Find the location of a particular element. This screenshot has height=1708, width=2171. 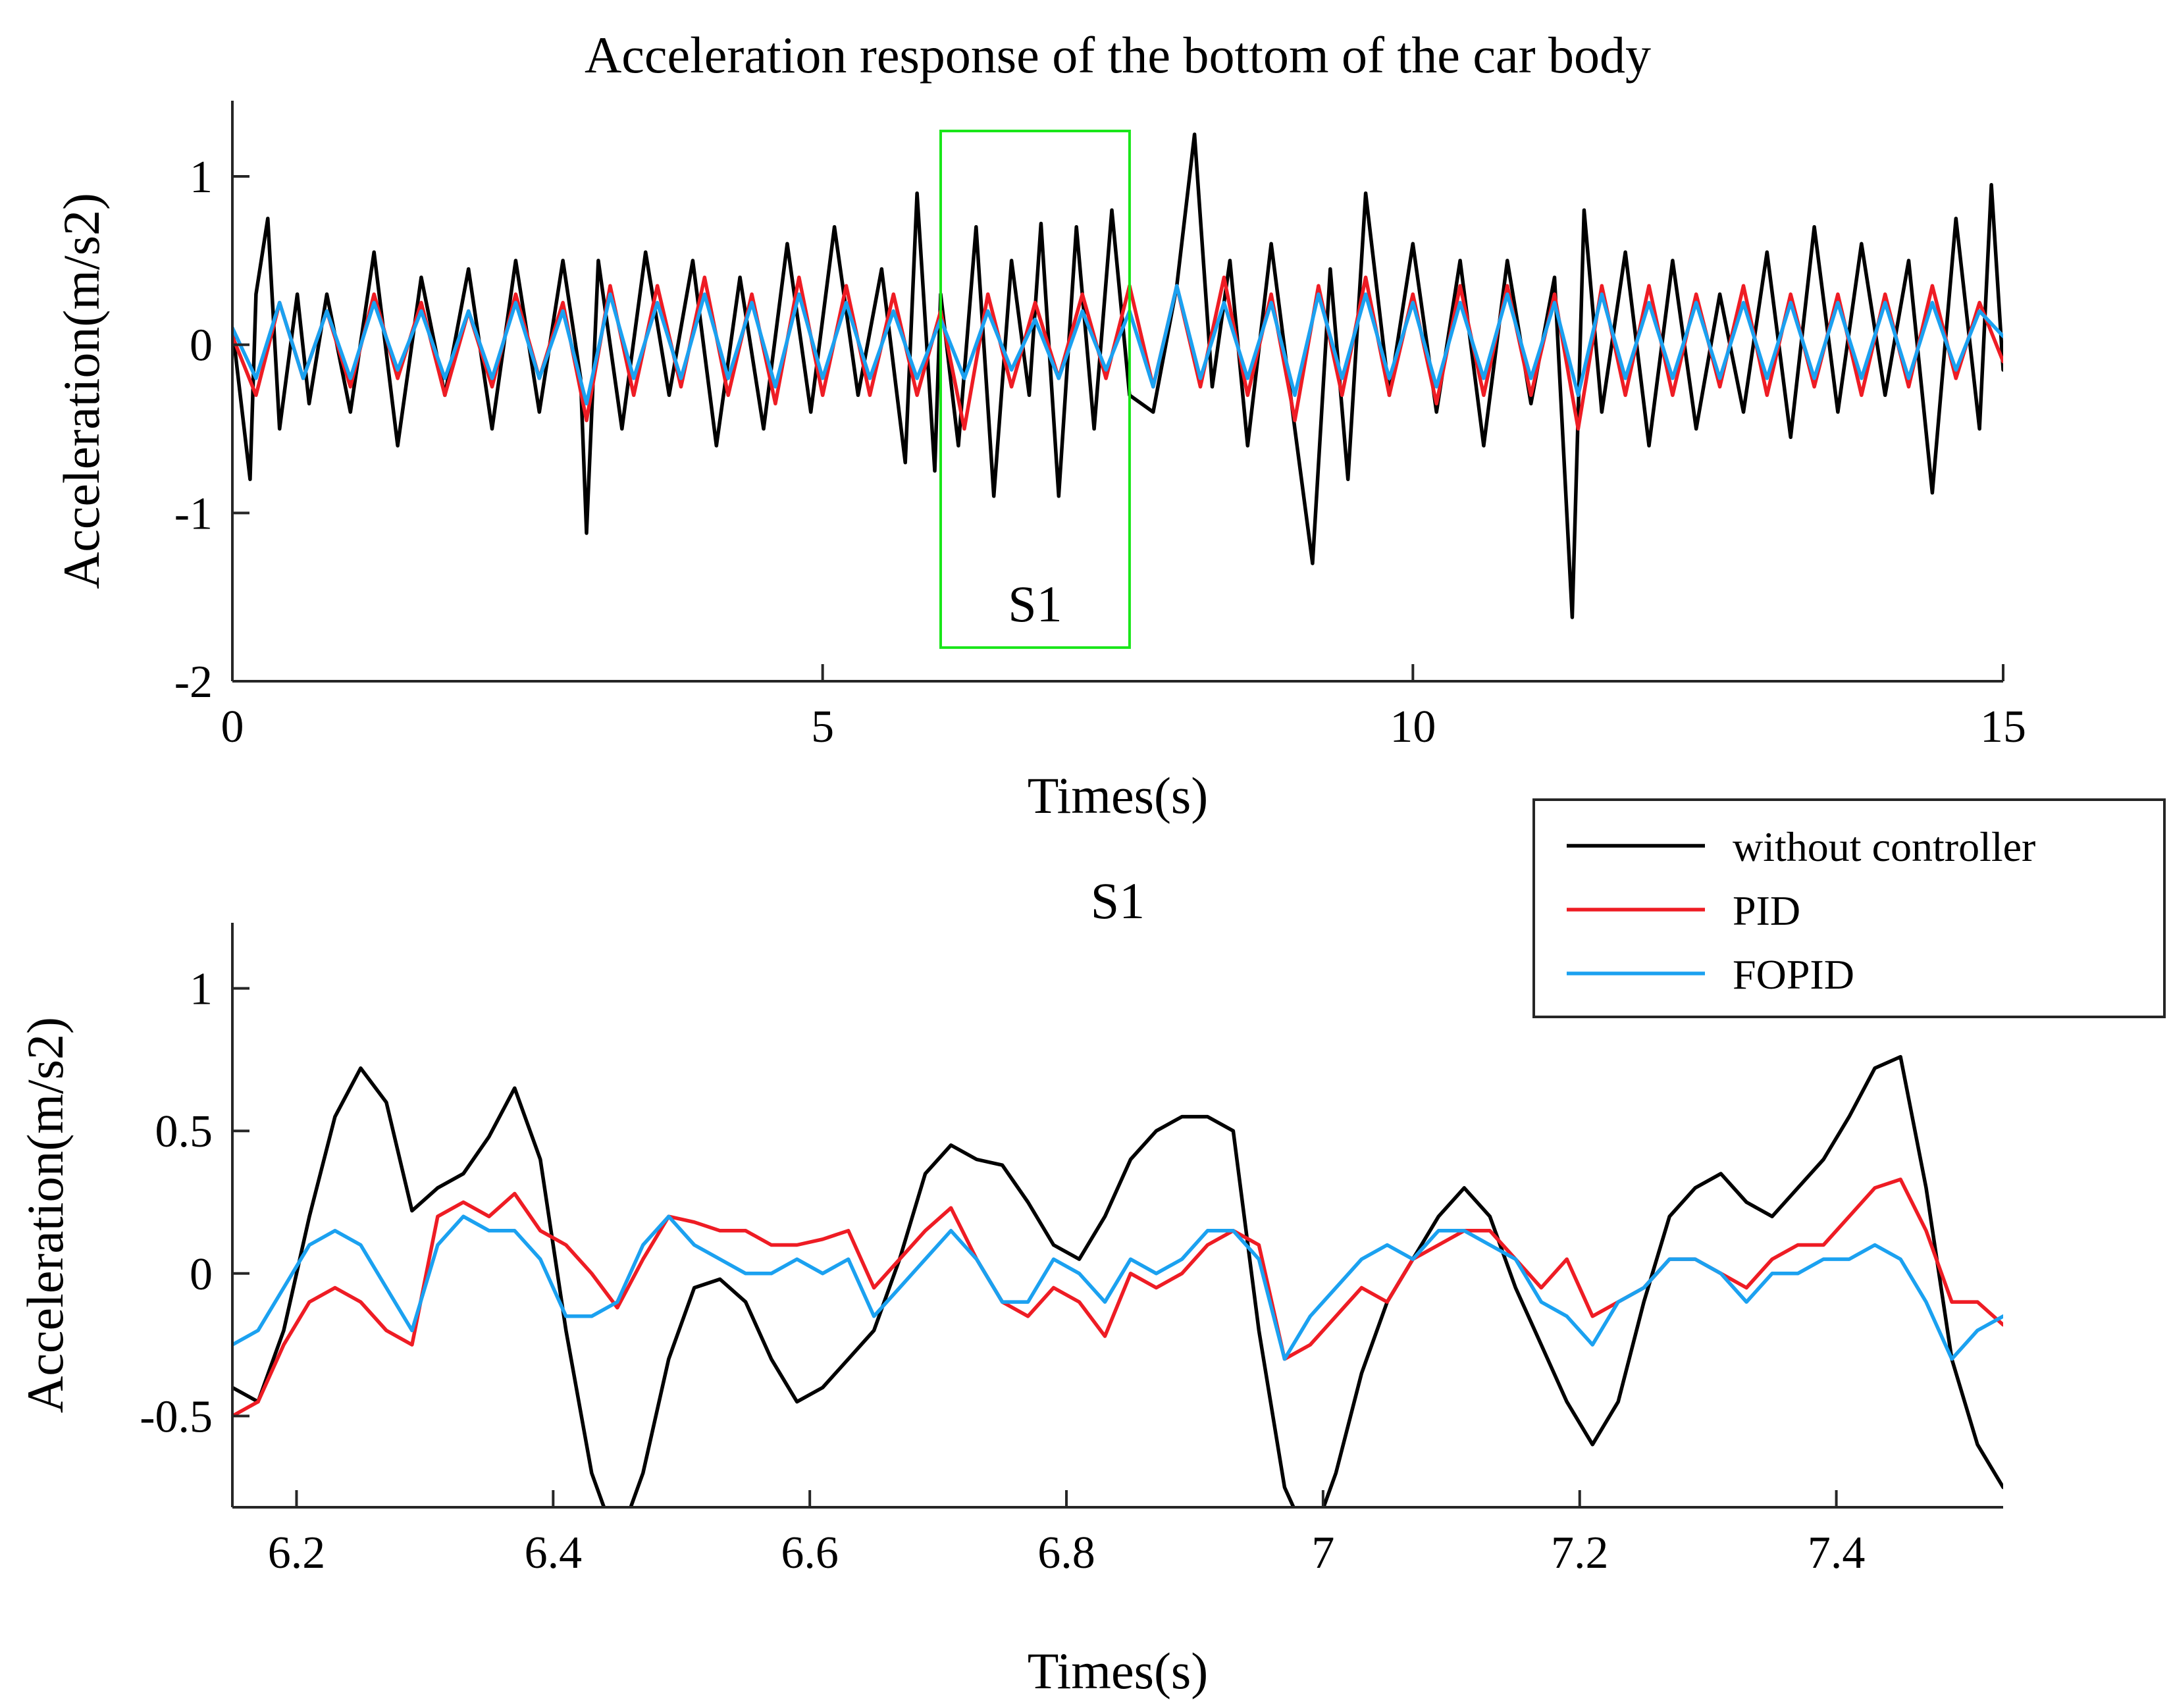

overview-x-tick-label: 10 is located at coordinates (1413, 727).